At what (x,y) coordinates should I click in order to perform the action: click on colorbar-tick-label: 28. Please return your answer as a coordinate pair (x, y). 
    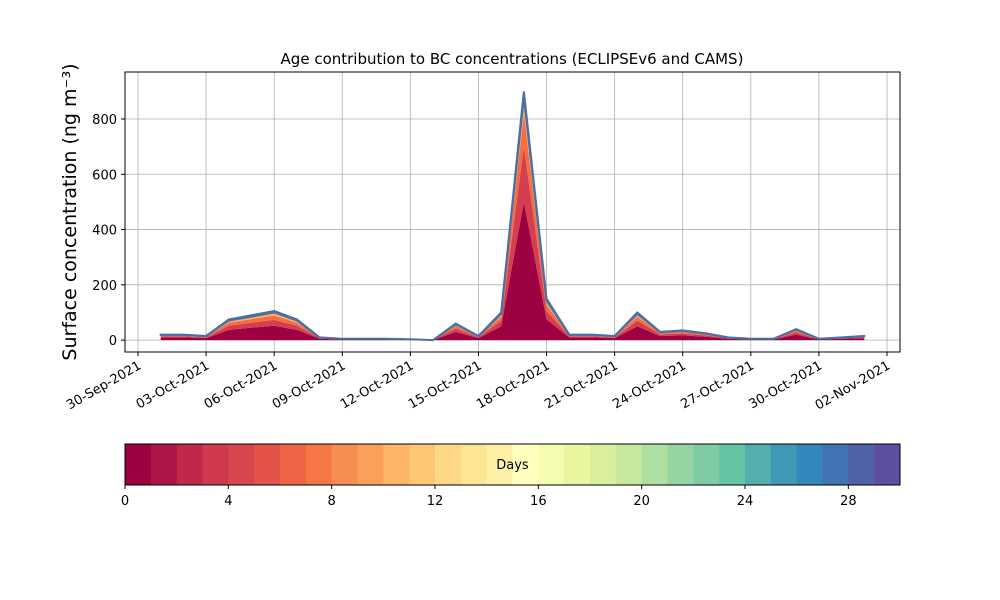
    Looking at the image, I should click on (848, 501).